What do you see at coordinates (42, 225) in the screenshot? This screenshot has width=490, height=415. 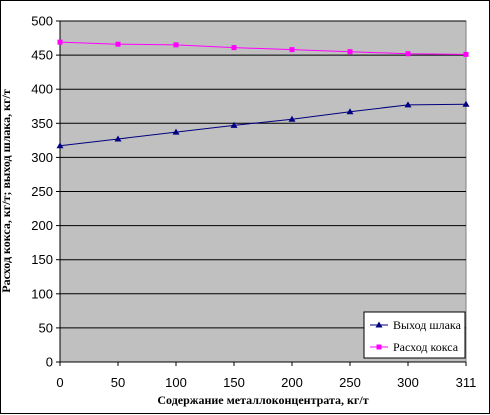 I see `y-tick-label-200: 200` at bounding box center [42, 225].